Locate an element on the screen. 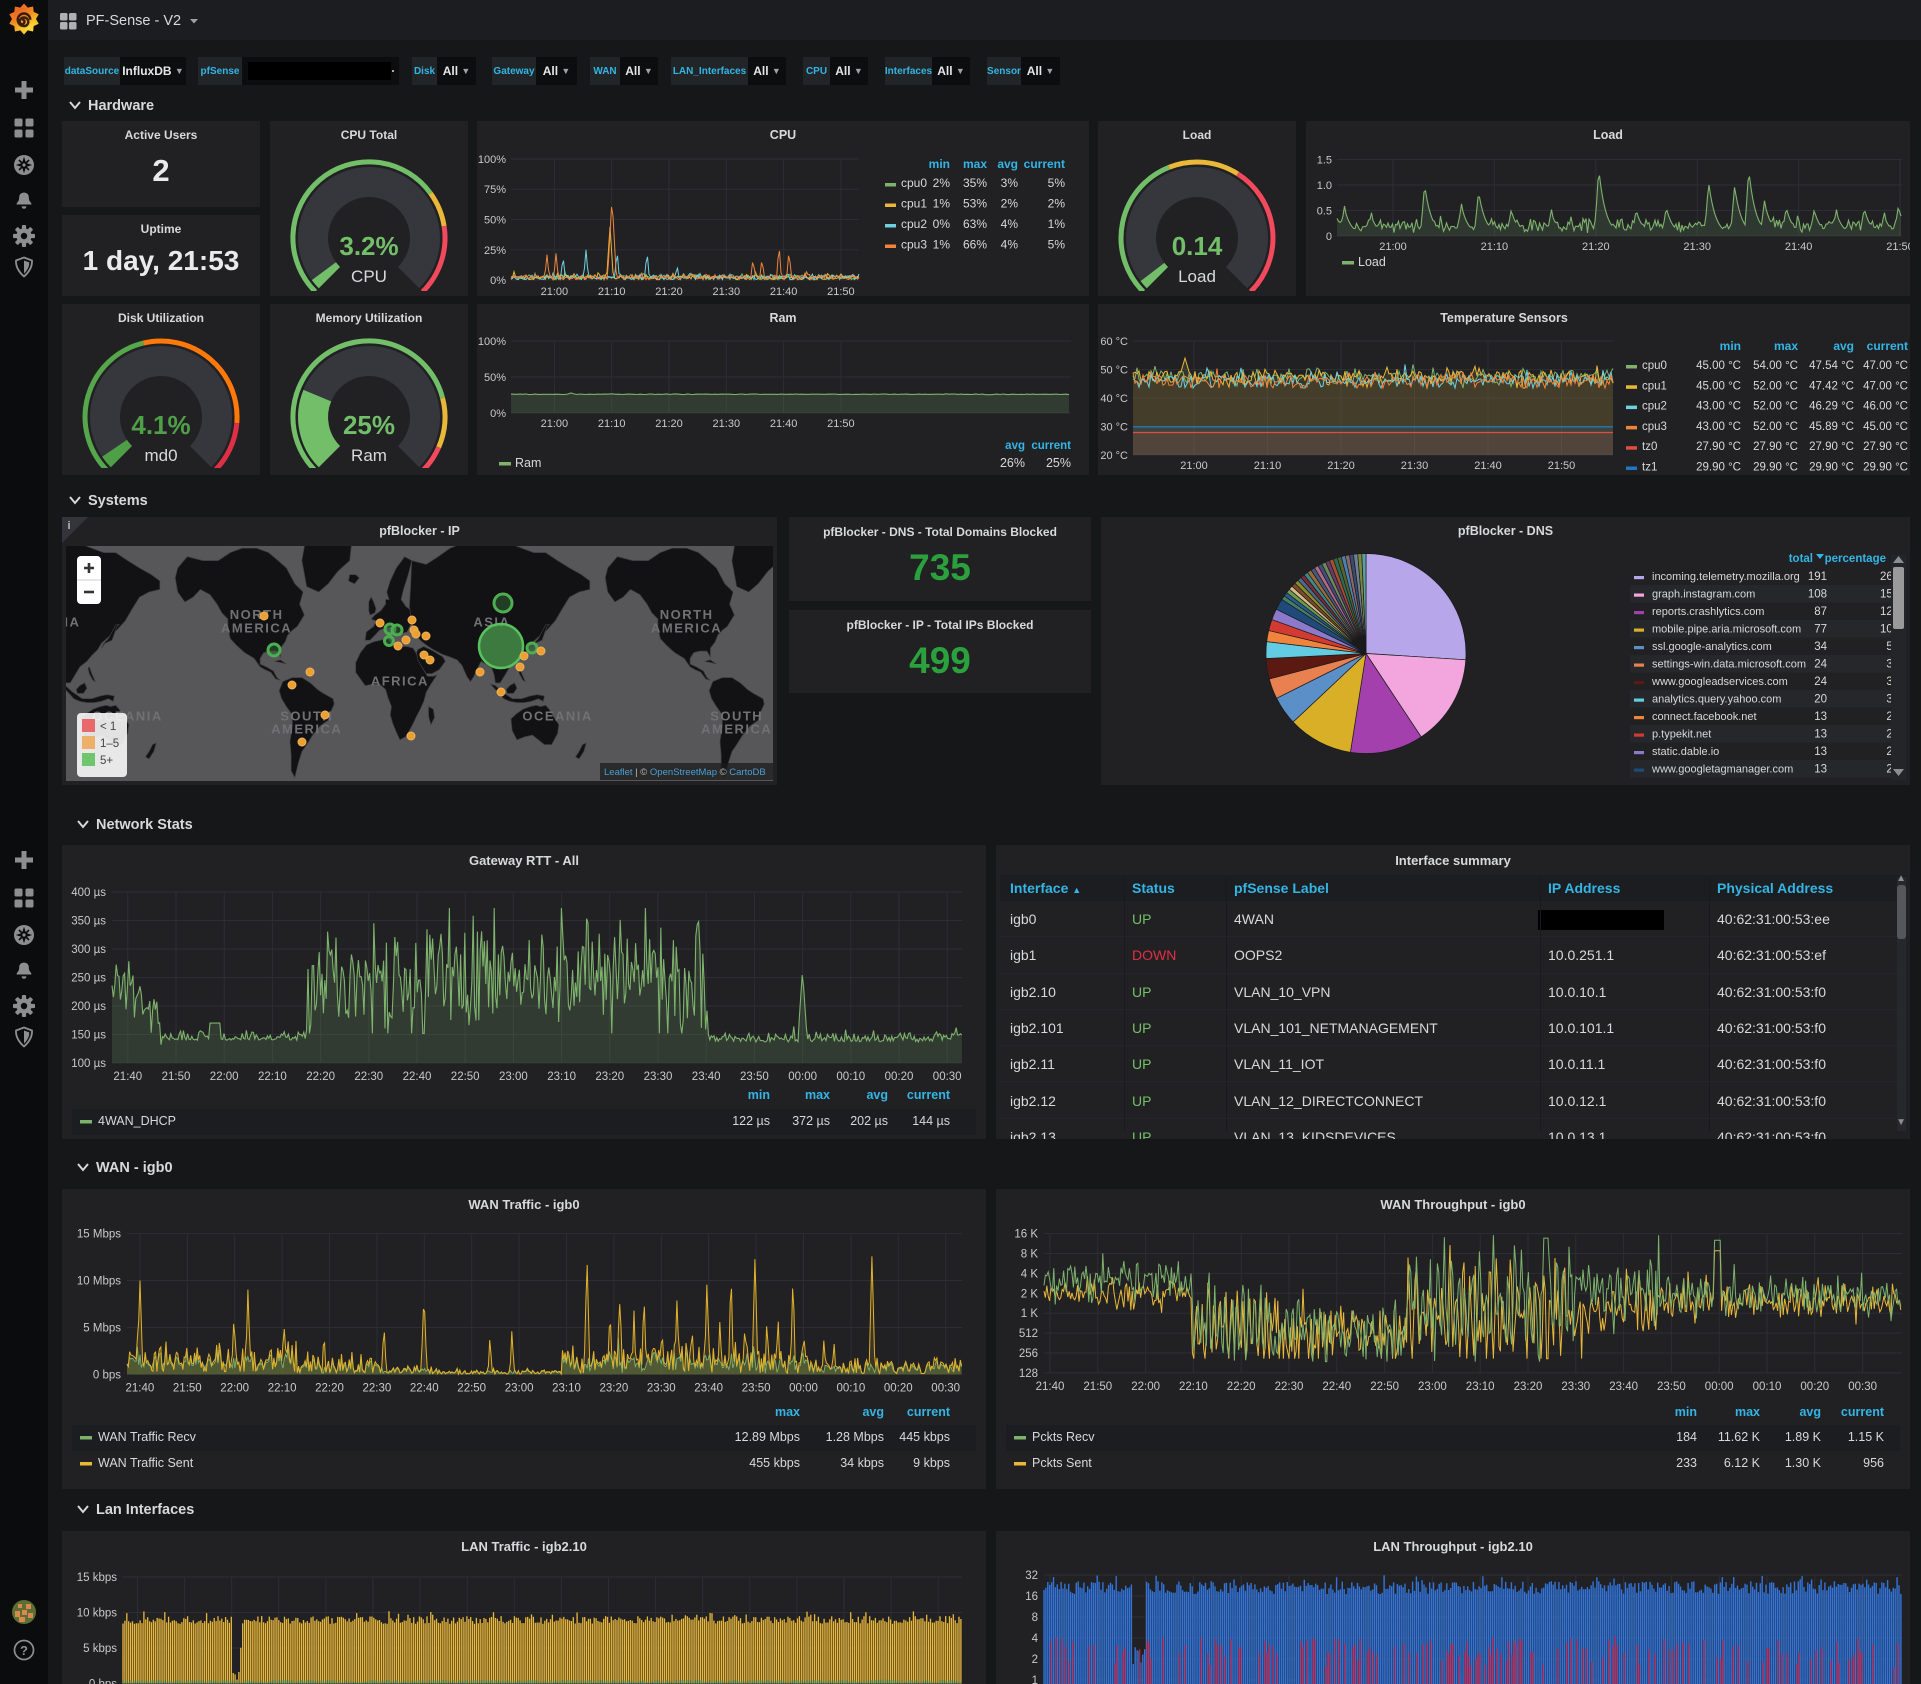  svg-text: 22:30 is located at coordinates (377, 1388).